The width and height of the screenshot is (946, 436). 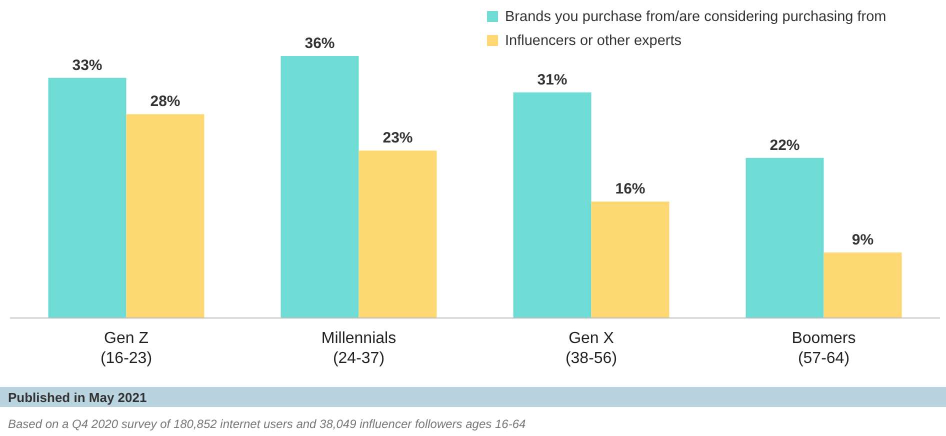 What do you see at coordinates (824, 348) in the screenshot?
I see `x-tick-label: Boomers (57-64)` at bounding box center [824, 348].